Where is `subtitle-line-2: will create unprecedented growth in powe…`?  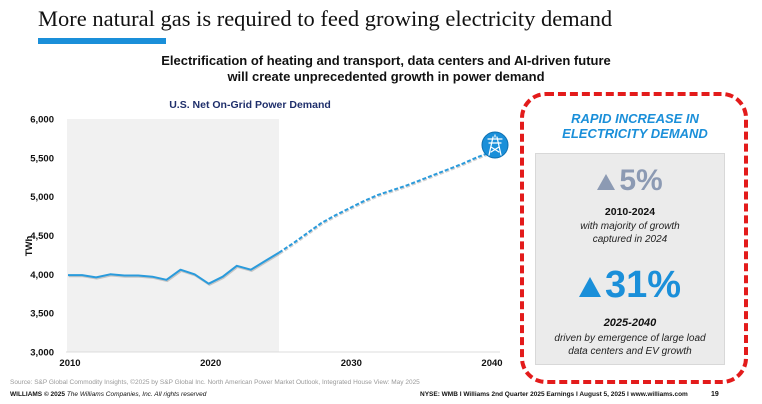
subtitle-line-2: will create unprecedented growth in powe… is located at coordinates (386, 76).